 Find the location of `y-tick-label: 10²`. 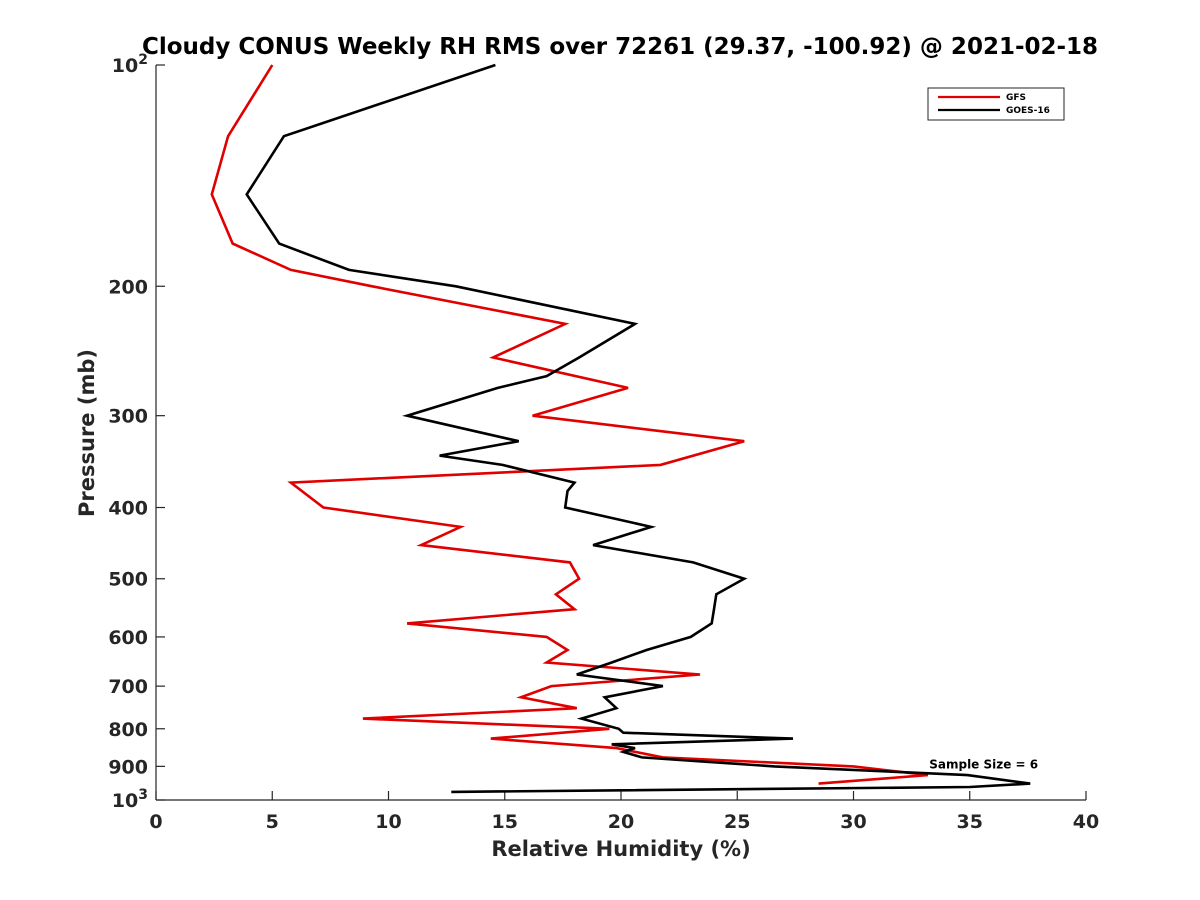

y-tick-label: 10² is located at coordinates (130, 64).